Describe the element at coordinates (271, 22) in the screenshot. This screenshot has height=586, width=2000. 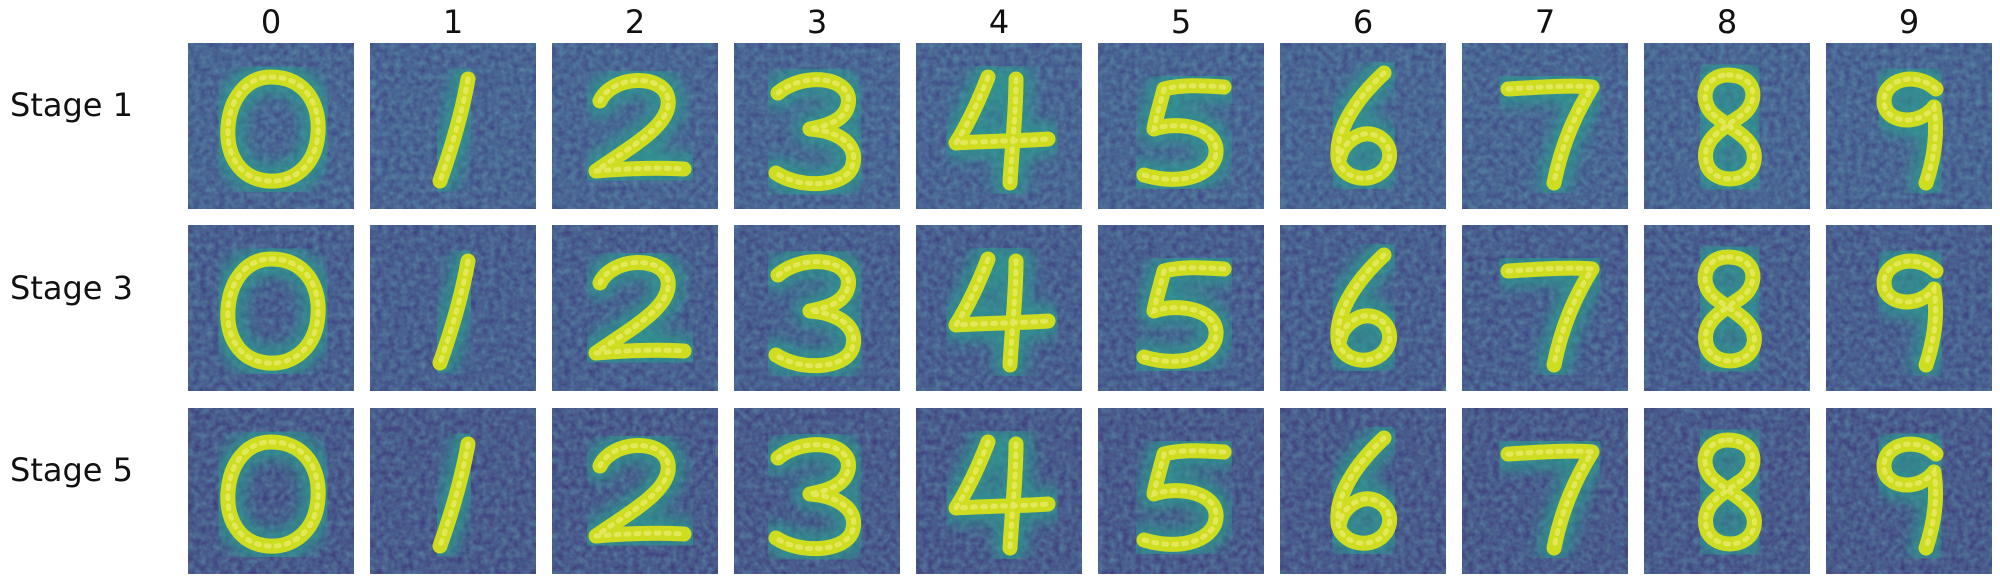
I see `column-label-0: 0` at that location.